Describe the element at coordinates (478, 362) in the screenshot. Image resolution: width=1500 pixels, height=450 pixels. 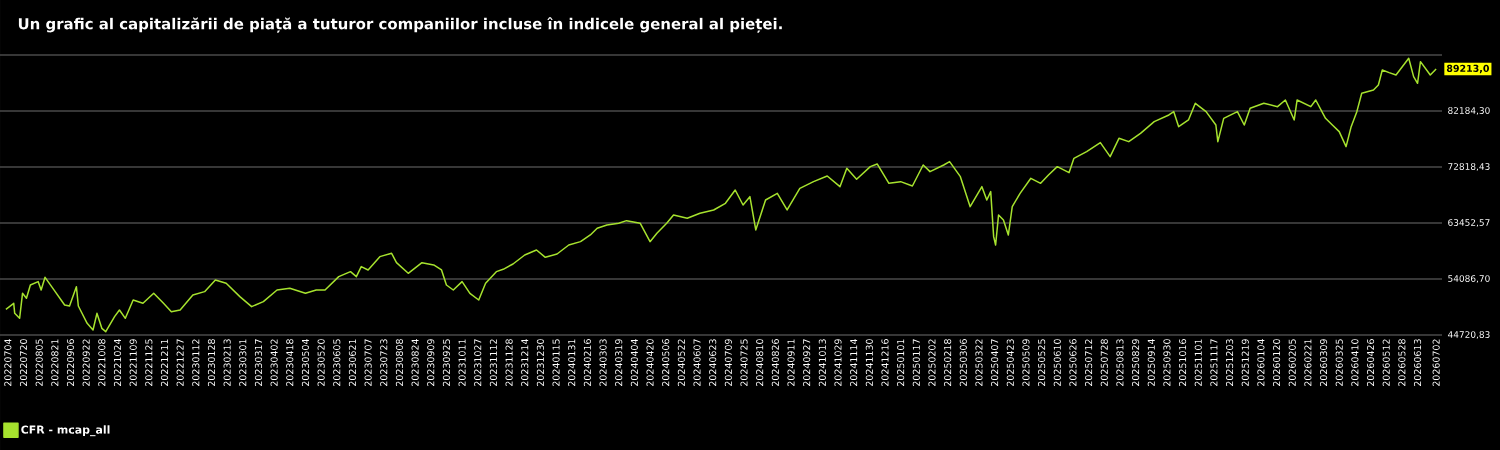
I see `x-tick-label: 20231027` at that location.